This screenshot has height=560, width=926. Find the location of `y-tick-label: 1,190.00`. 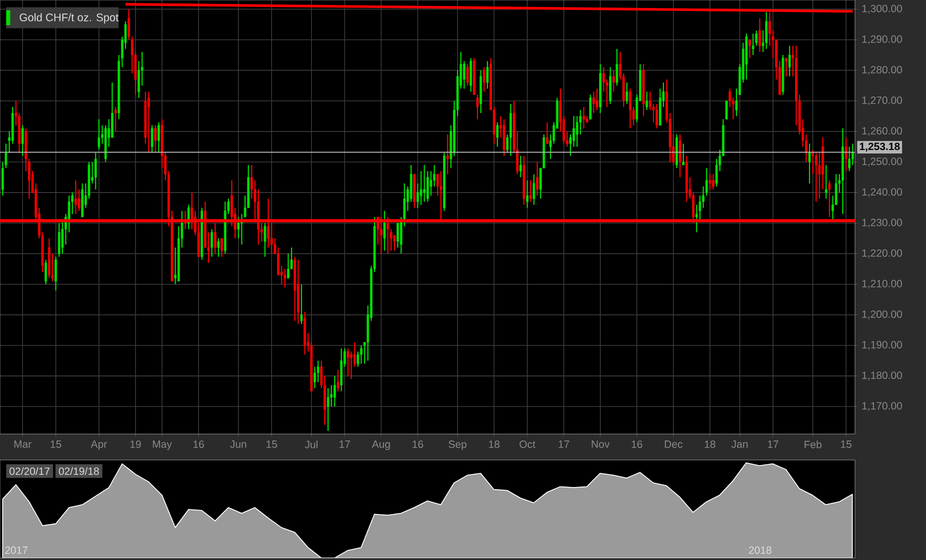

y-tick-label: 1,190.00 is located at coordinates (882, 345).